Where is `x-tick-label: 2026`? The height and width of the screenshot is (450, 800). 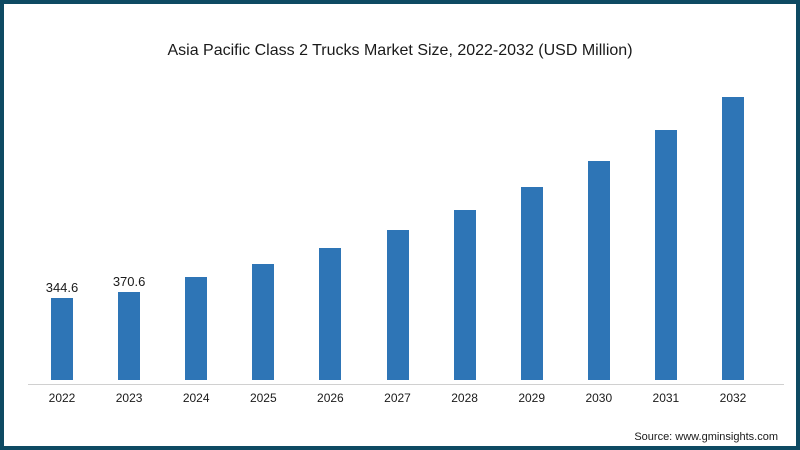 x-tick-label: 2026 is located at coordinates (330, 398).